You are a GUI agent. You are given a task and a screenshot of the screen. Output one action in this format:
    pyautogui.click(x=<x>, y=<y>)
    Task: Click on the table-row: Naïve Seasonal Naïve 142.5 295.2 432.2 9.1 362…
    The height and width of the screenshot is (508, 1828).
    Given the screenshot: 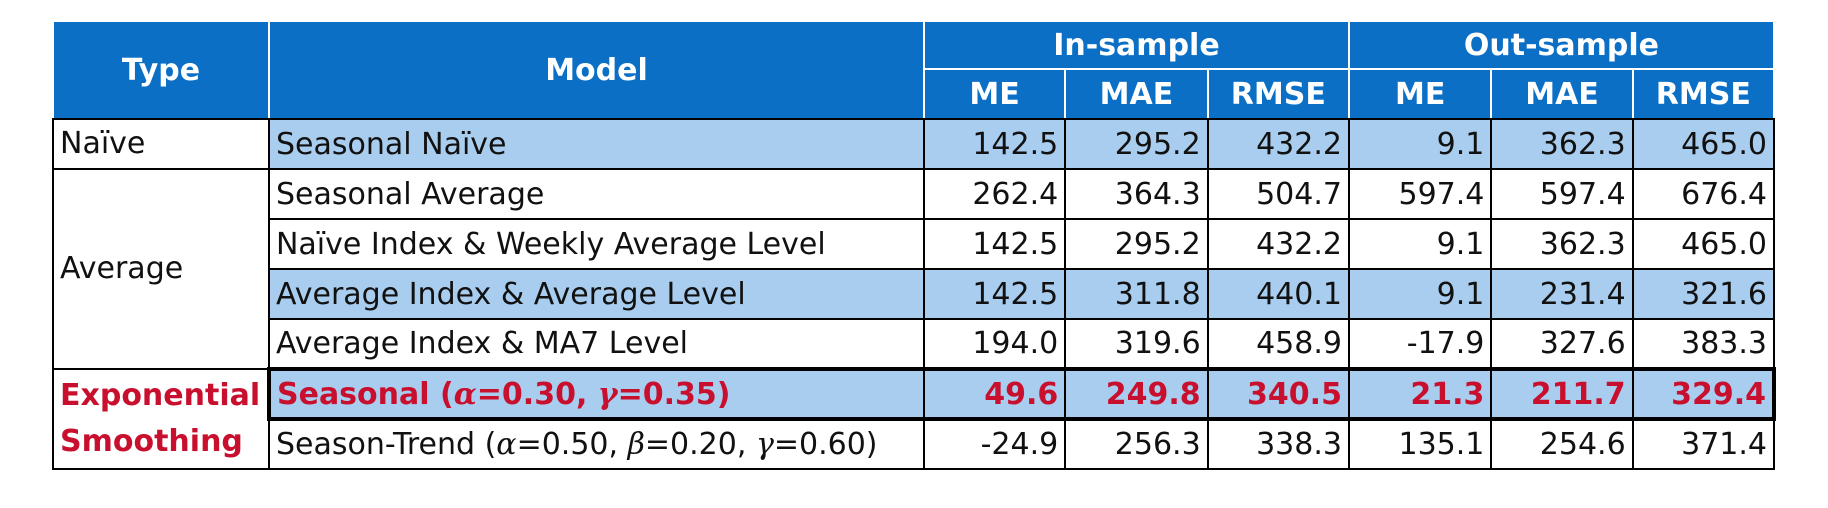 What is the action you would take?
    pyautogui.click(x=914, y=144)
    